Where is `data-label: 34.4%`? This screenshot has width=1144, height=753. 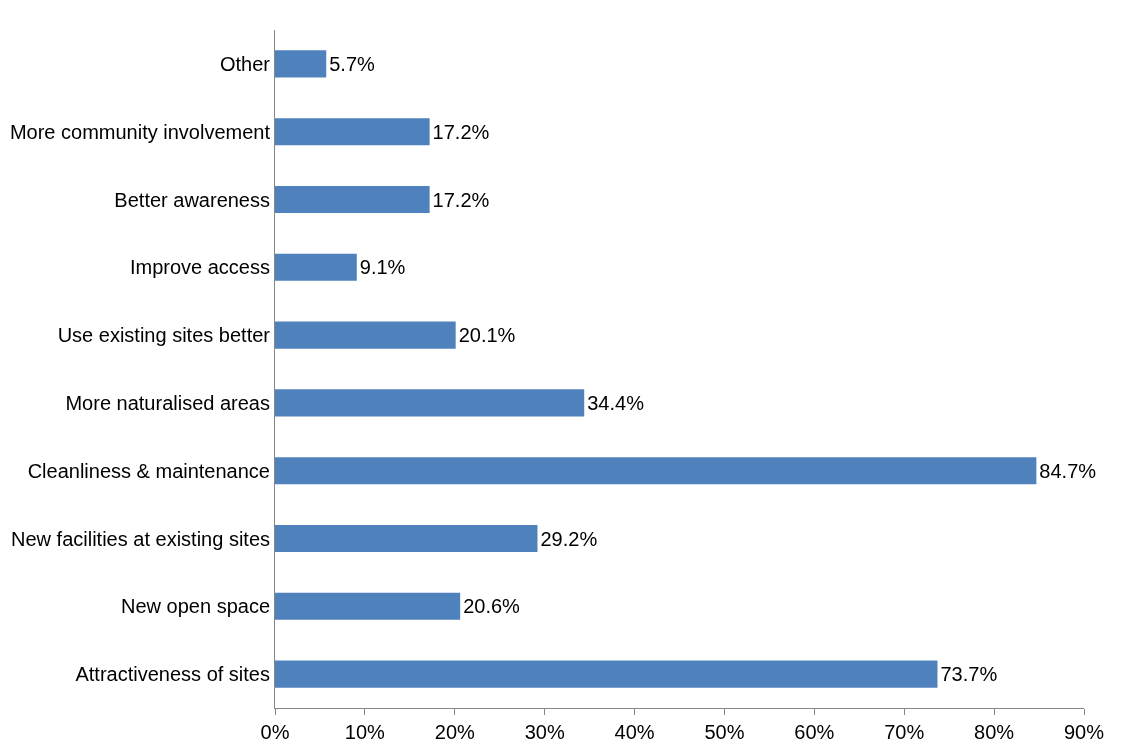
data-label: 34.4% is located at coordinates (616, 402).